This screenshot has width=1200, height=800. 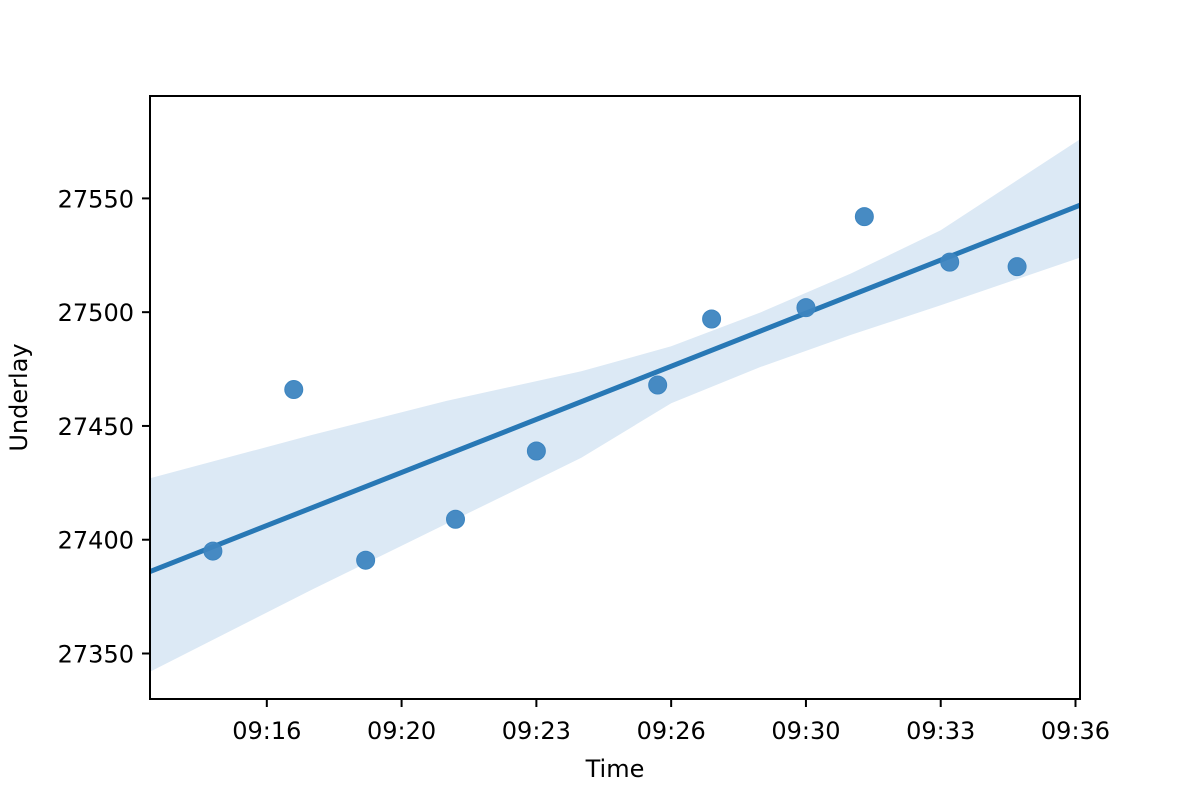 What do you see at coordinates (266, 731) in the screenshot?
I see `x-tick-label: 09:16` at bounding box center [266, 731].